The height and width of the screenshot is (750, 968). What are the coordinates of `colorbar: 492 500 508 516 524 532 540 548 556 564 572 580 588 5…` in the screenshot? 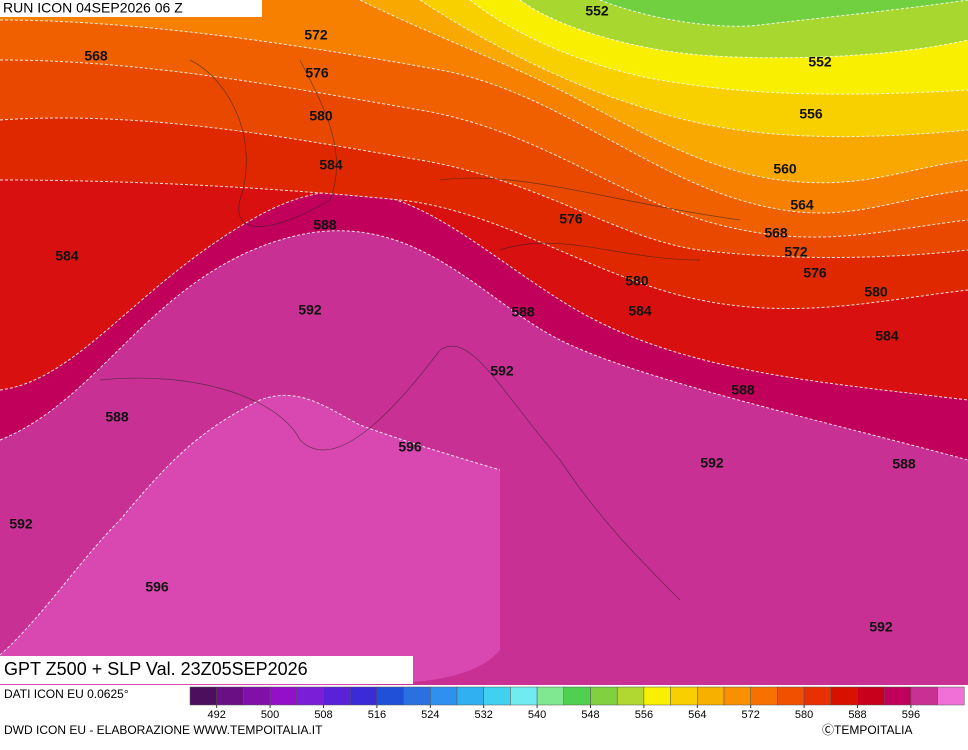 It's located at (577, 703).